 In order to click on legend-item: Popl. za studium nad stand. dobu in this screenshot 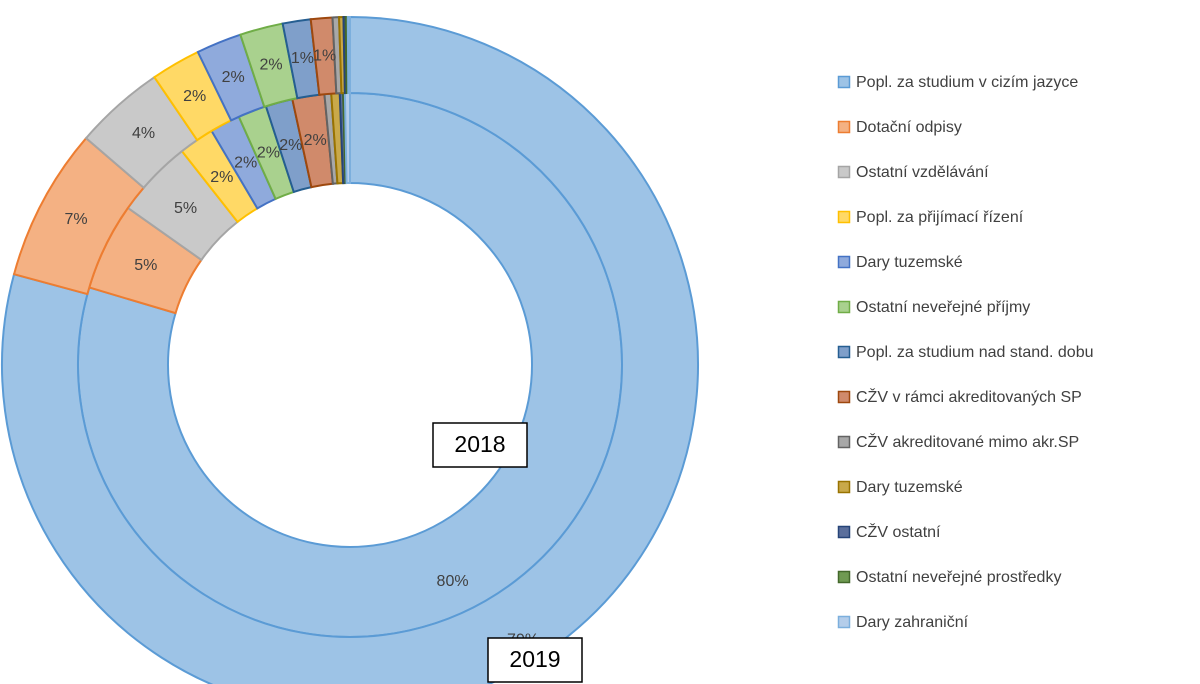, I will do `click(965, 352)`.